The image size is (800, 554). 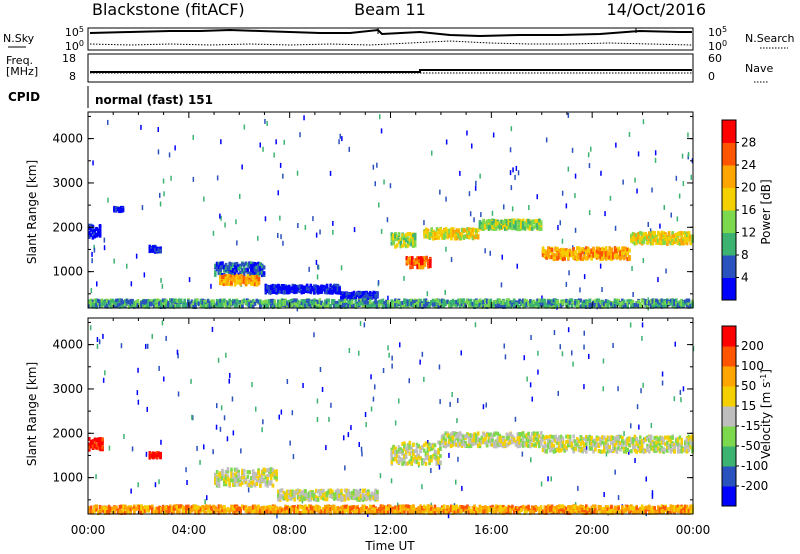 What do you see at coordinates (160, 248) in the screenshot?
I see `power-cell-band2` at bounding box center [160, 248].